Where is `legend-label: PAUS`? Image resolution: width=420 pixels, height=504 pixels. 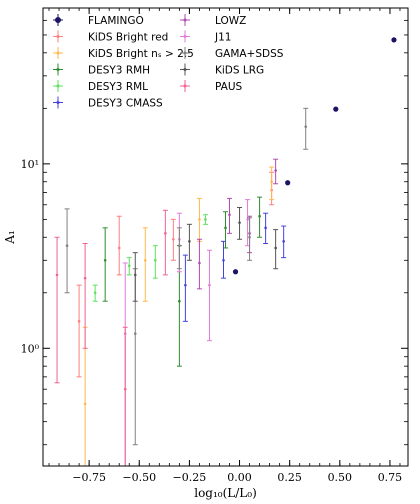
legend-label: PAUS is located at coordinates (229, 87).